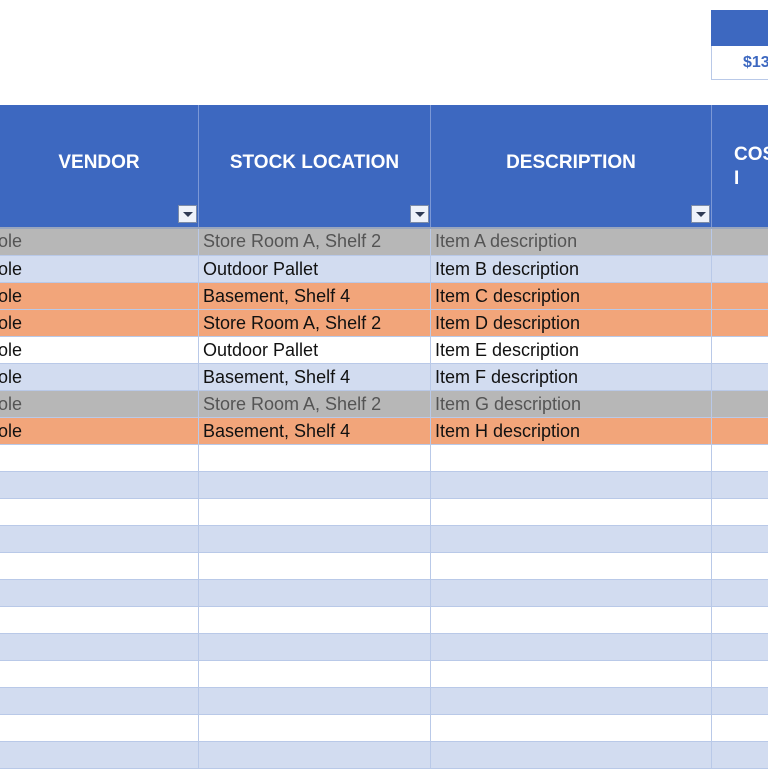  I want to click on summary-total-value: $13, so click(739, 63).